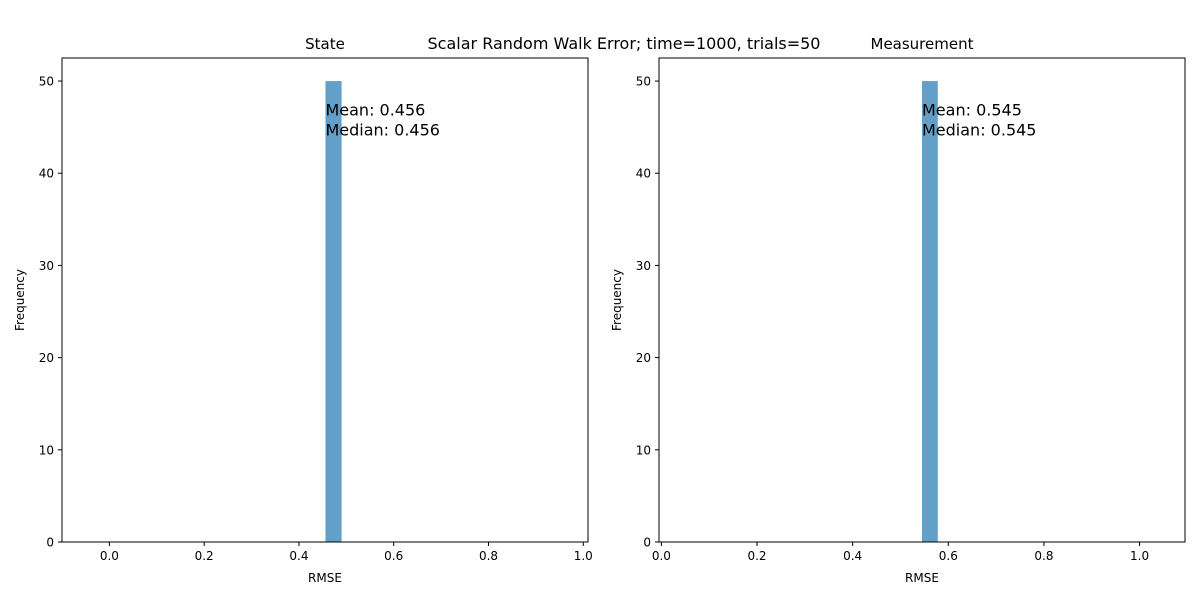  What do you see at coordinates (852, 556) in the screenshot?
I see `measurement-x-tick-label: 0.4` at bounding box center [852, 556].